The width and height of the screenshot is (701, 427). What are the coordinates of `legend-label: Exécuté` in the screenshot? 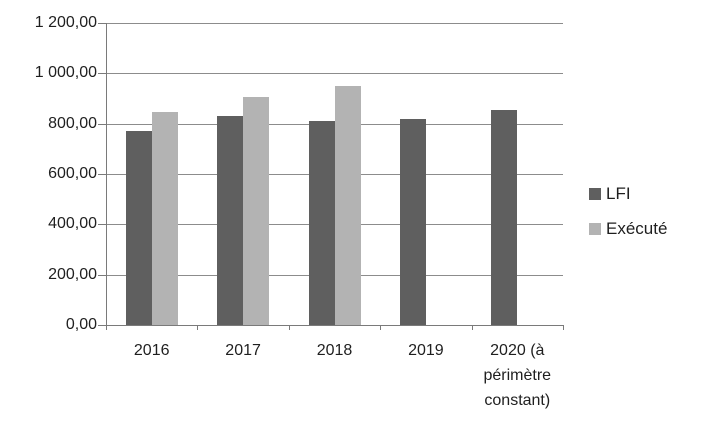 It's located at (637, 228).